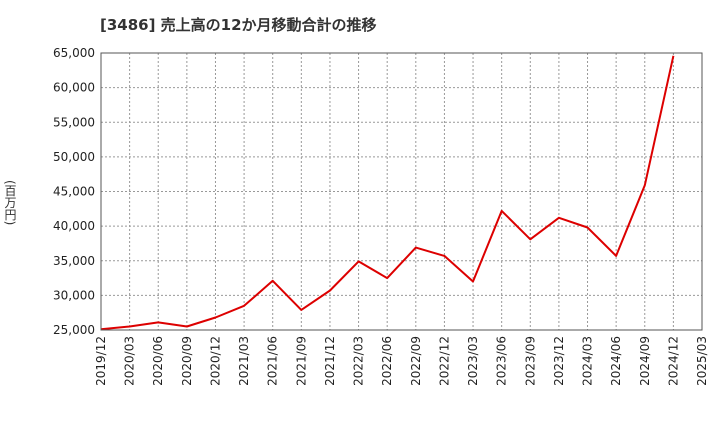 The image size is (720, 440). I want to click on y-tick-label: 30,000, so click(74, 295).